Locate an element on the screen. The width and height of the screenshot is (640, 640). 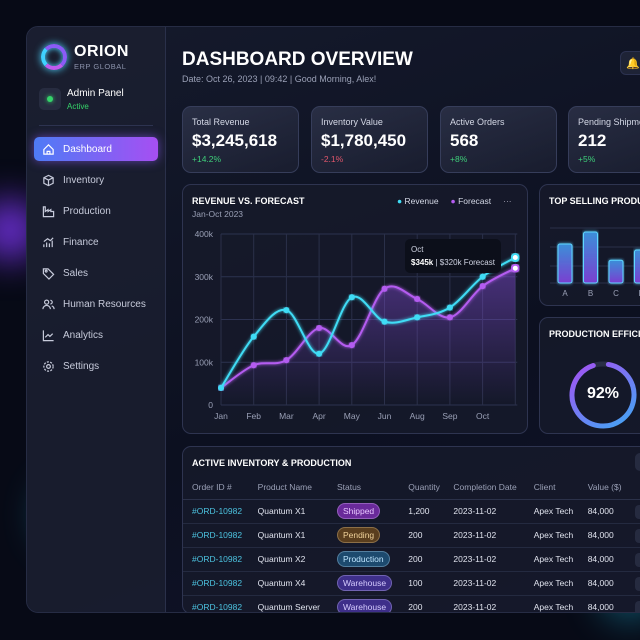
column-header: Value ($) is located at coordinates (602, 487).